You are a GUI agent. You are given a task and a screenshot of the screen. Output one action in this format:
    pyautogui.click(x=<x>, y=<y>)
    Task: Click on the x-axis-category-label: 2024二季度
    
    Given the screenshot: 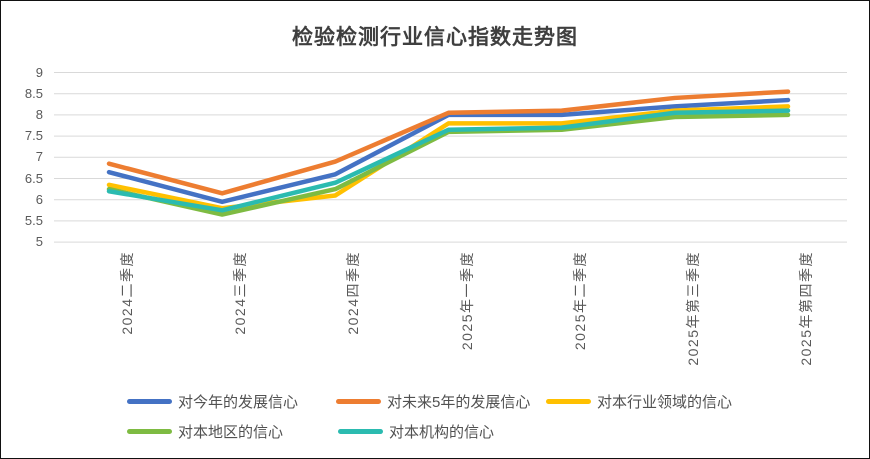 What is the action you would take?
    pyautogui.click(x=127, y=293)
    